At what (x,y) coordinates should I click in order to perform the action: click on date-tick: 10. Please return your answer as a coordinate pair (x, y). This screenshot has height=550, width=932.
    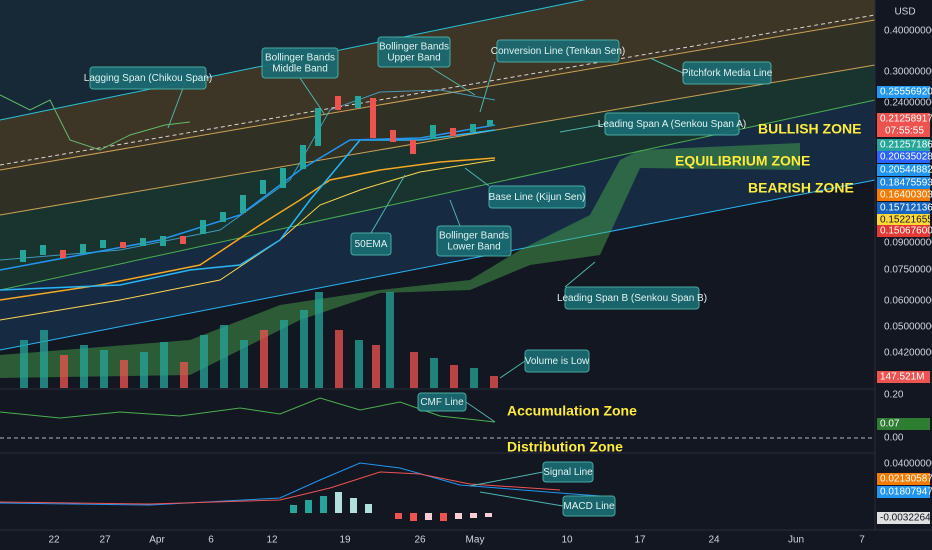
    Looking at the image, I should click on (567, 540).